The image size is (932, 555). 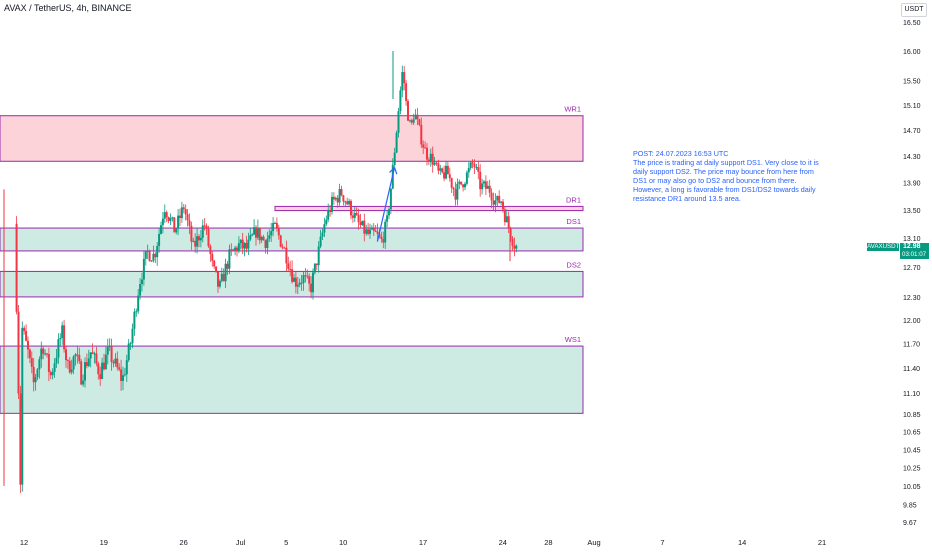 What do you see at coordinates (68, 8) in the screenshot?
I see `symbol-title: AVAX / TetherUS, 4h, BINANCE` at bounding box center [68, 8].